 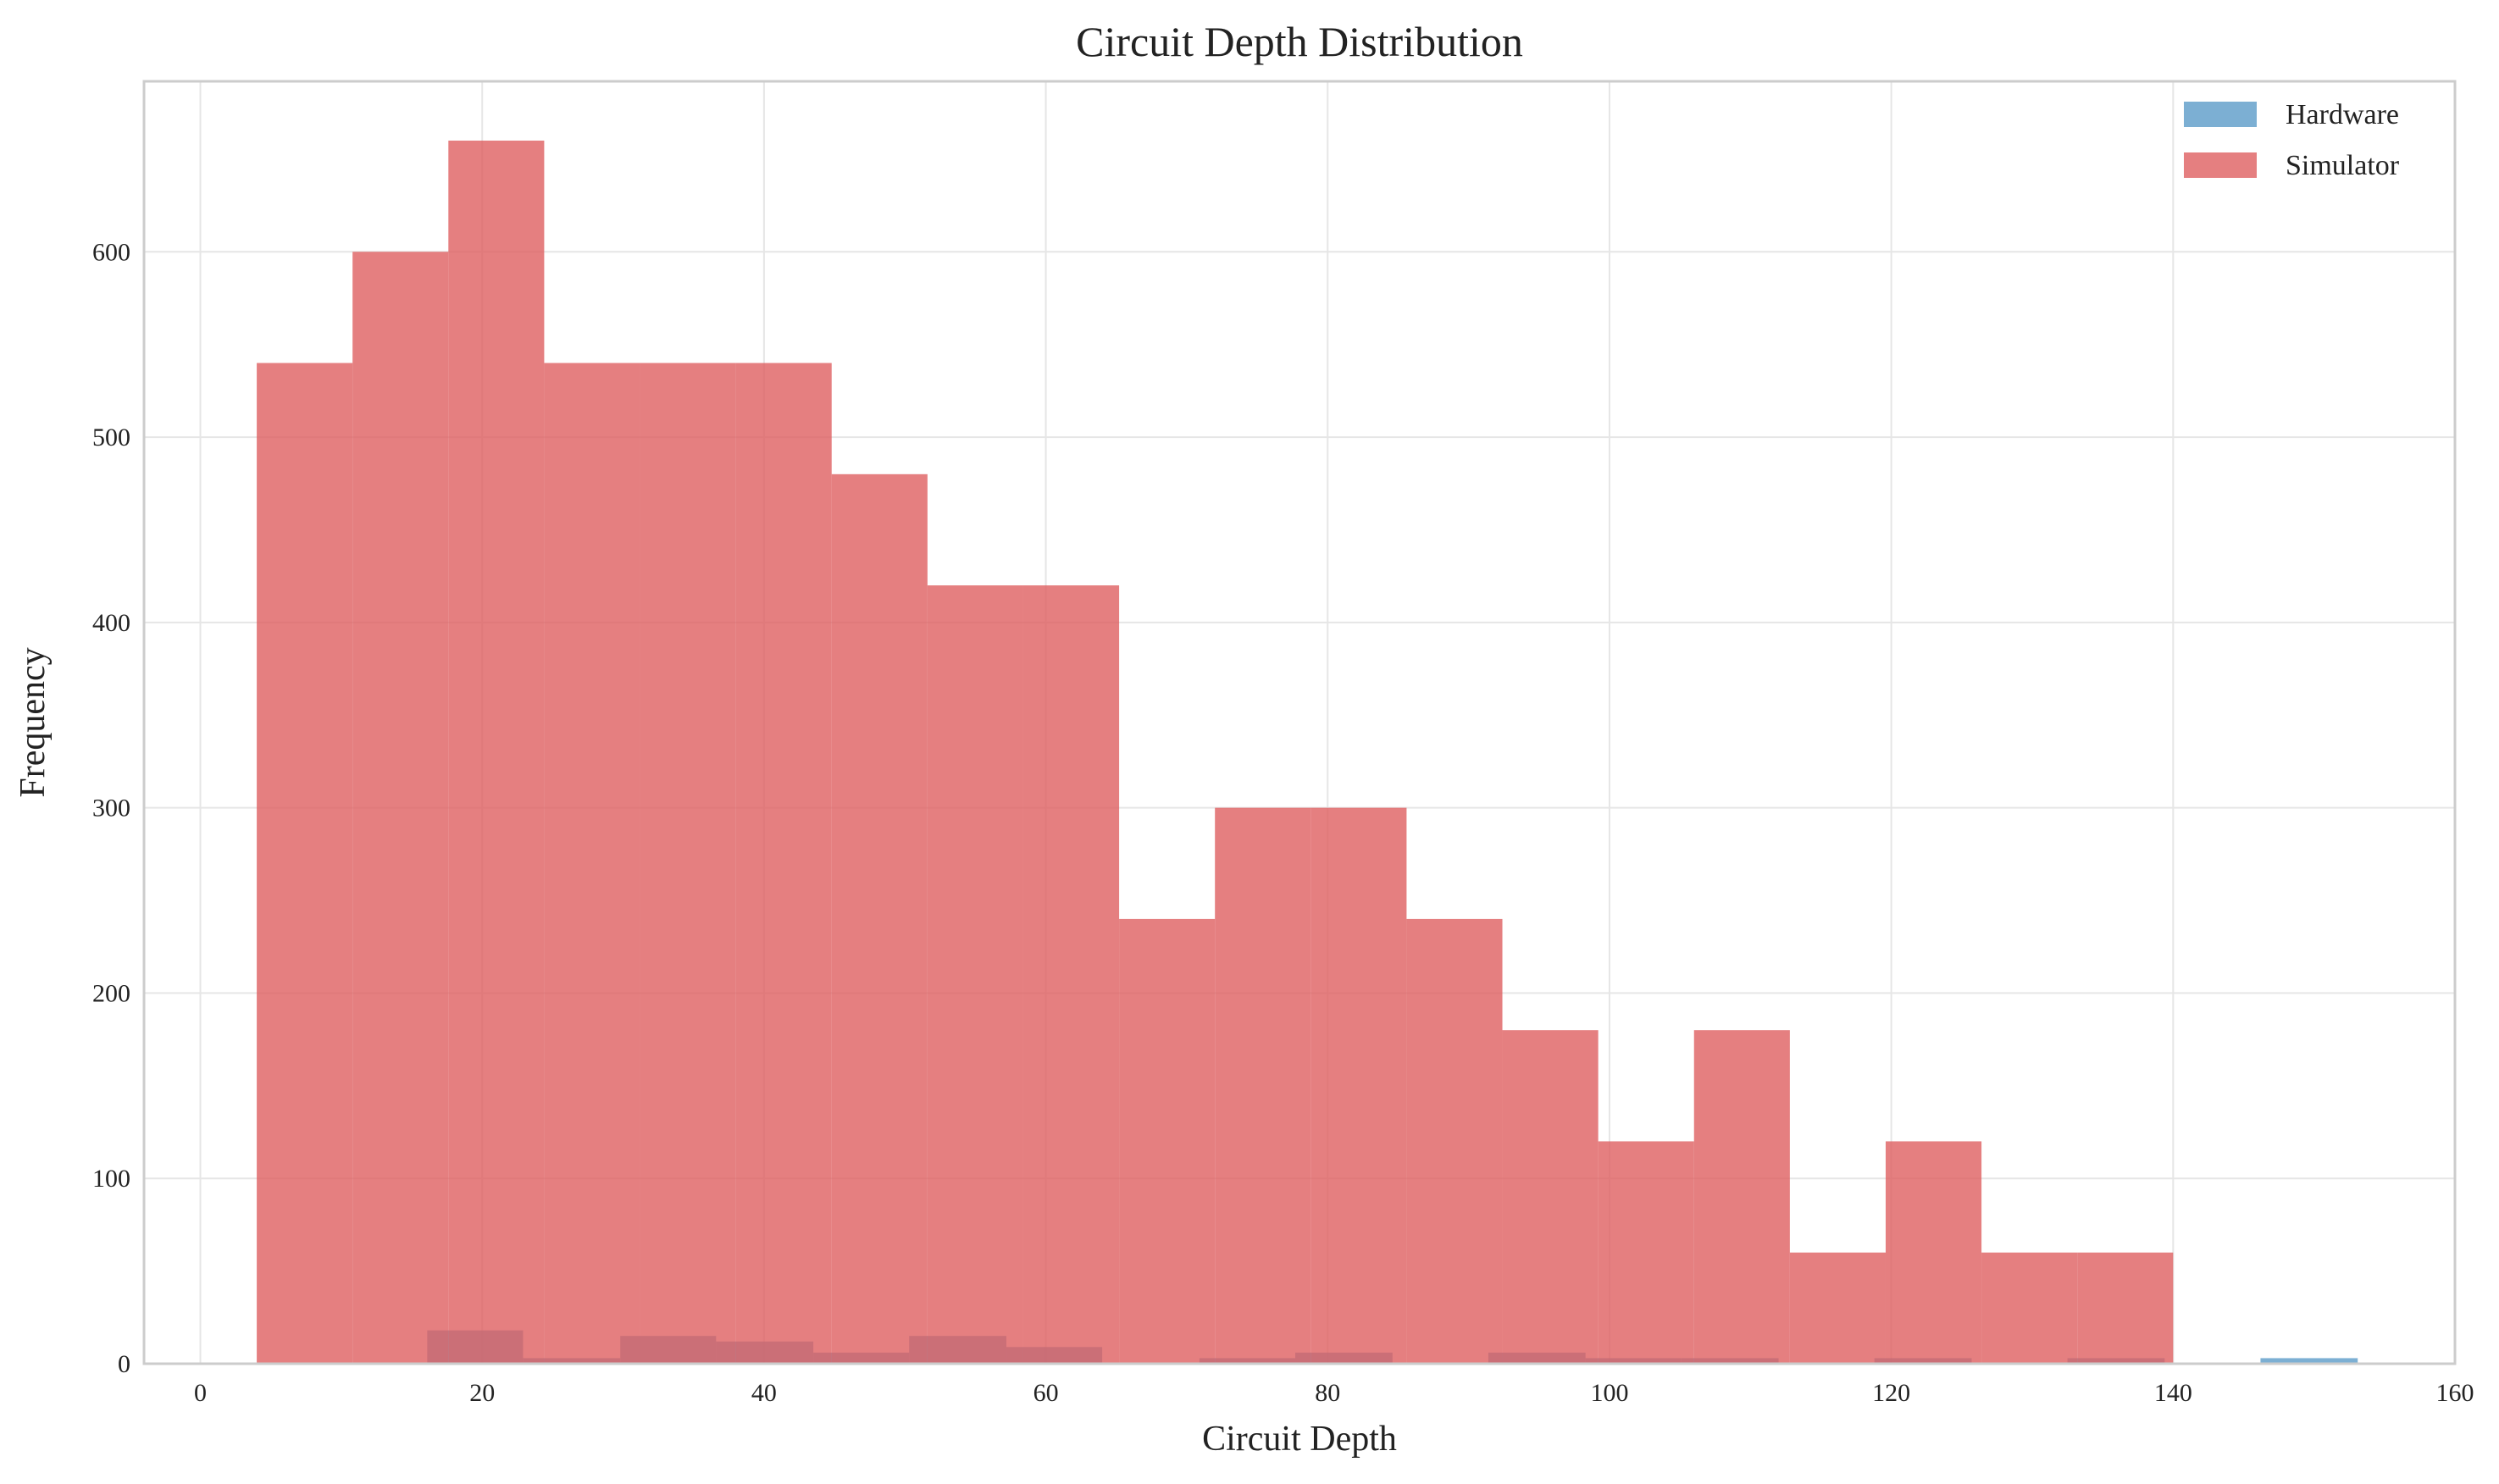 What do you see at coordinates (111, 808) in the screenshot?
I see `y-tick-label: 300` at bounding box center [111, 808].